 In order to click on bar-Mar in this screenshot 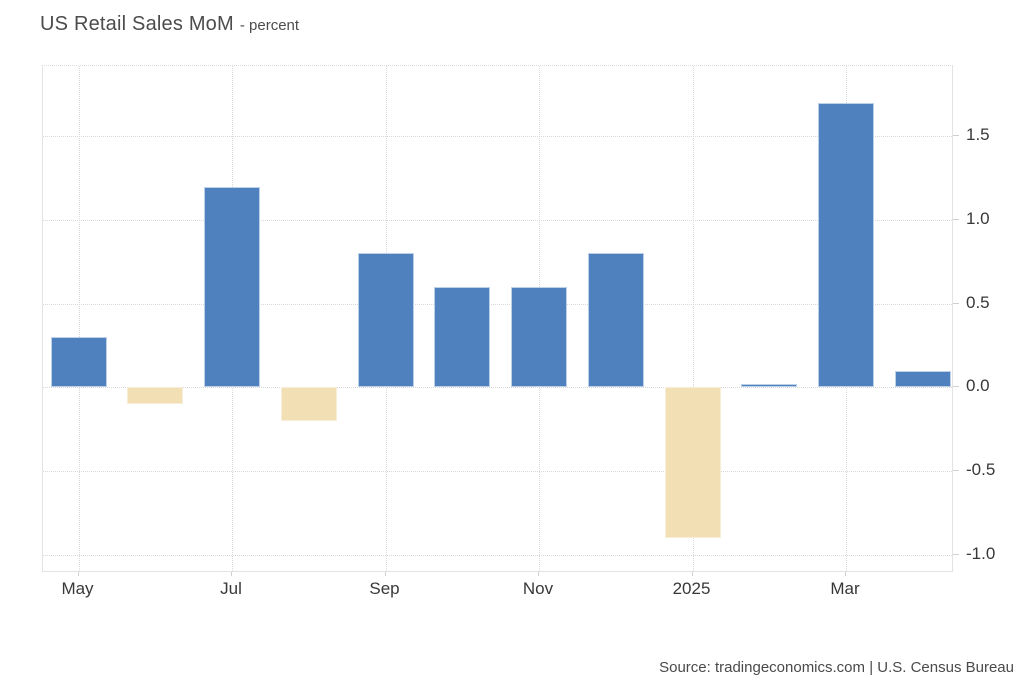, I will do `click(846, 245)`.